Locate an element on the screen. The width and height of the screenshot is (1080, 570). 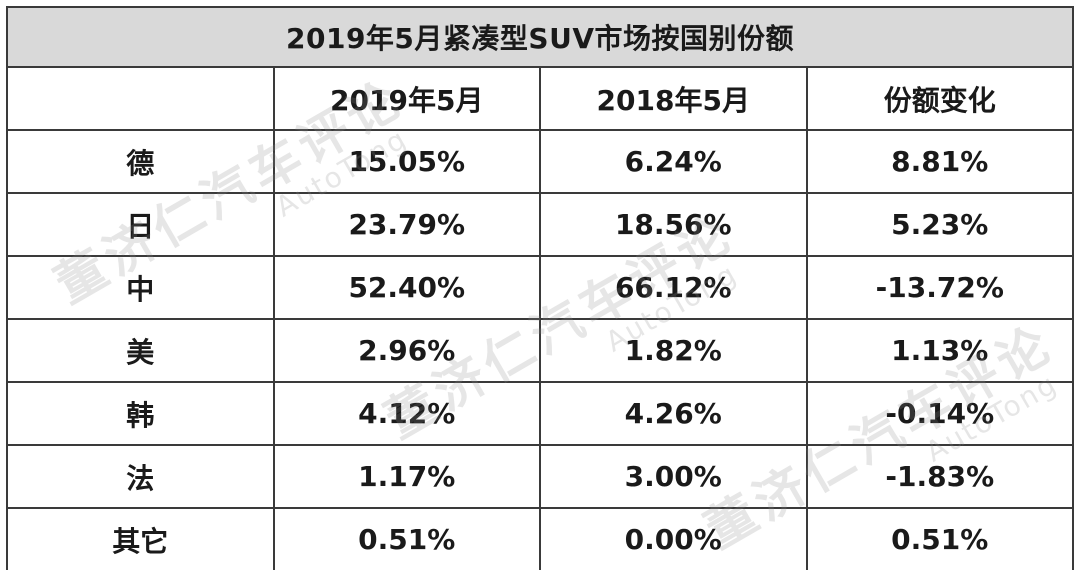
value-2019-may: 52.40% is located at coordinates (406, 287).